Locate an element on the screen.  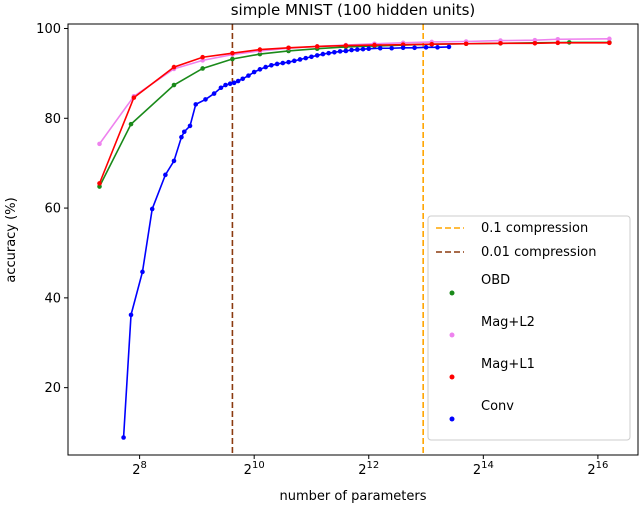
x-tick-label-0: 28 is located at coordinates (139, 469).